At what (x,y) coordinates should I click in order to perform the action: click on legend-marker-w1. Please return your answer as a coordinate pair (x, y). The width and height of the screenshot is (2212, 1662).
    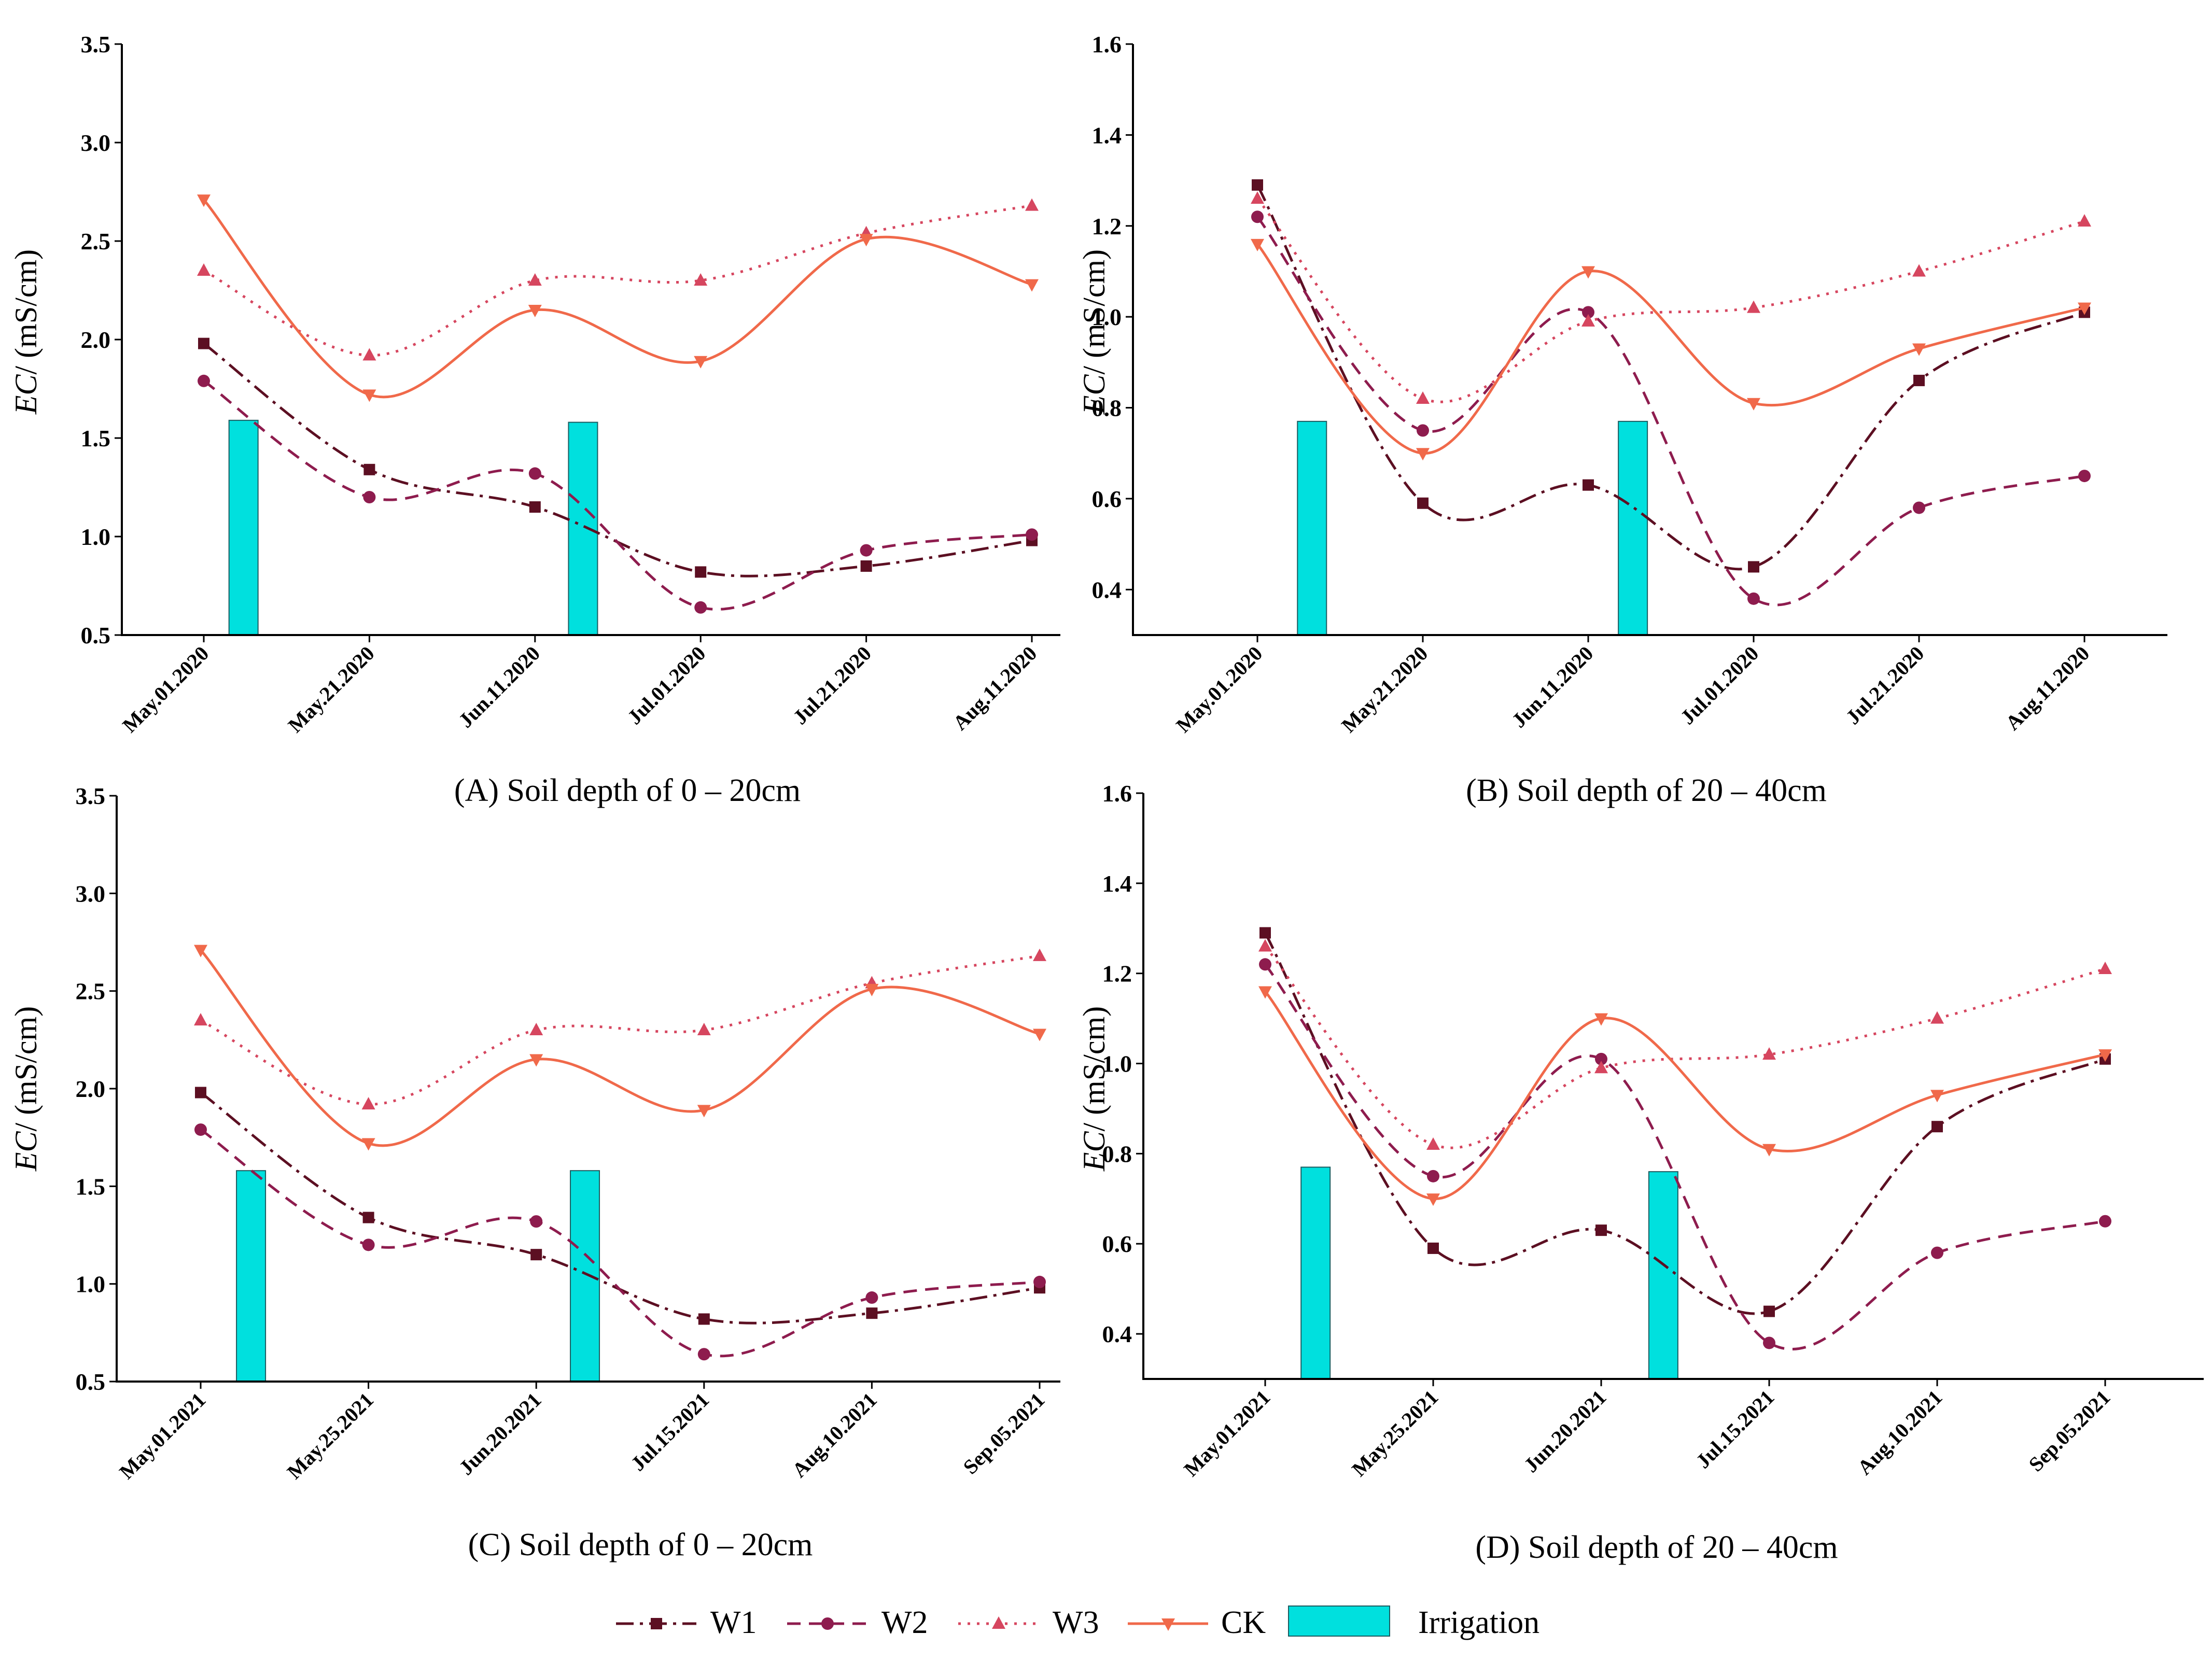
    Looking at the image, I should click on (656, 1623).